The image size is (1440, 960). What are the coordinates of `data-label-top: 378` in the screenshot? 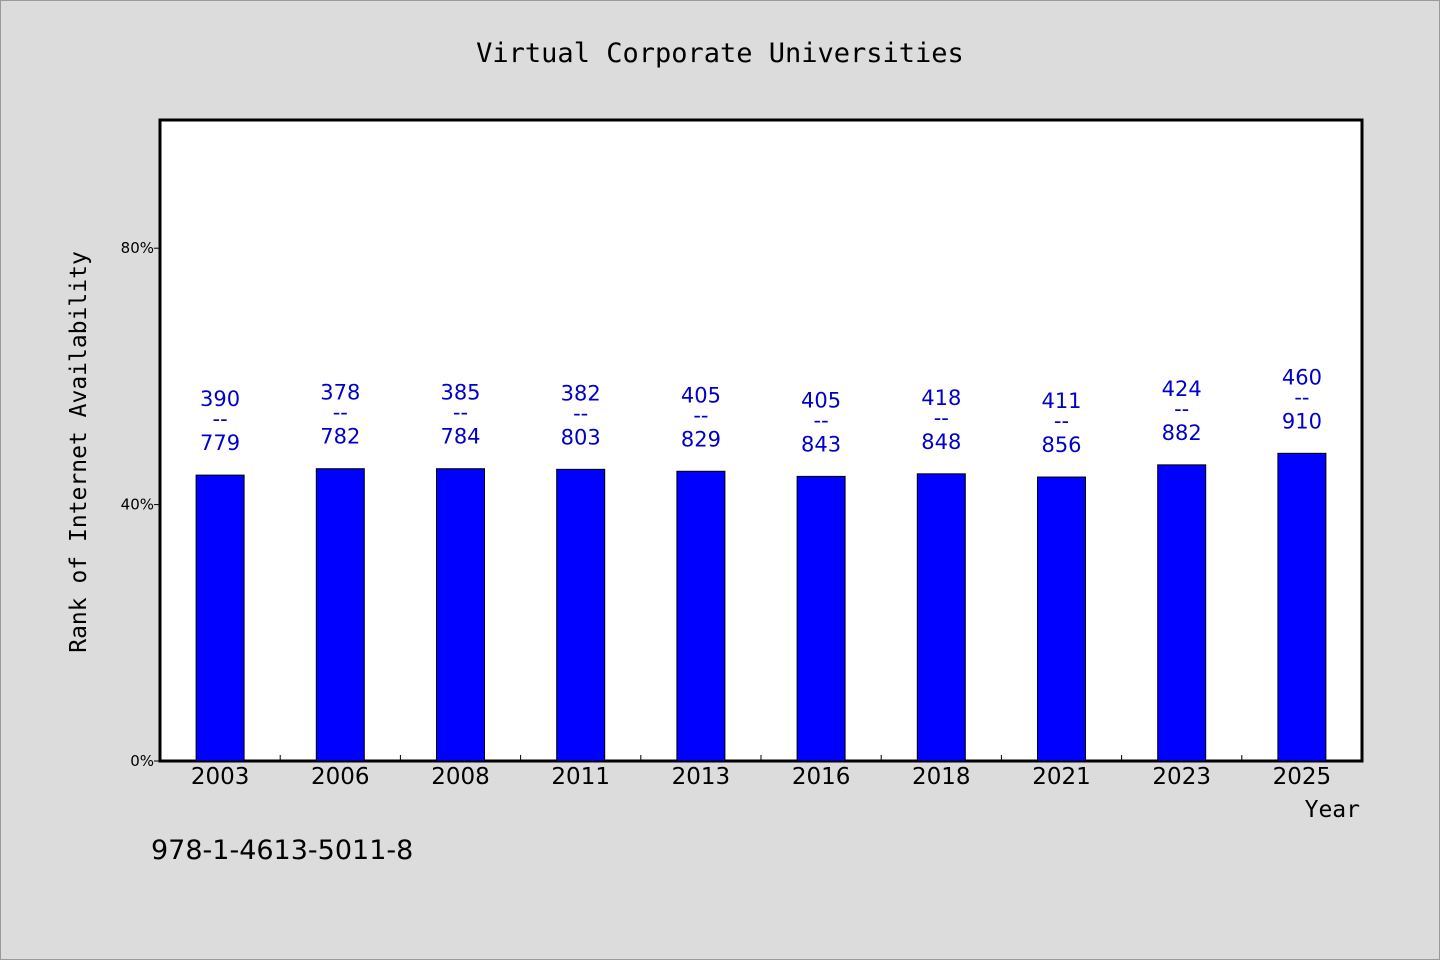 It's located at (340, 393).